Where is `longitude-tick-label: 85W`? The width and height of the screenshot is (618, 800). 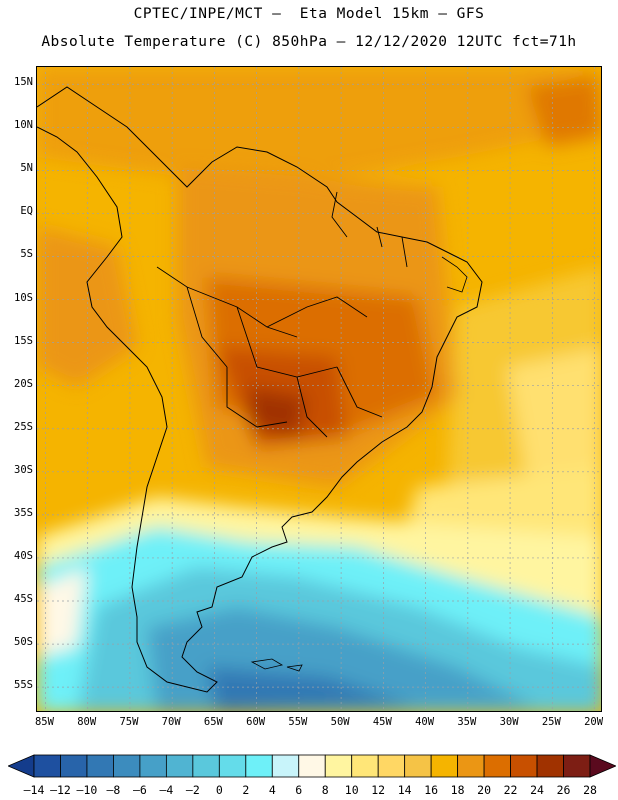 longitude-tick-label: 85W is located at coordinates (44, 722).